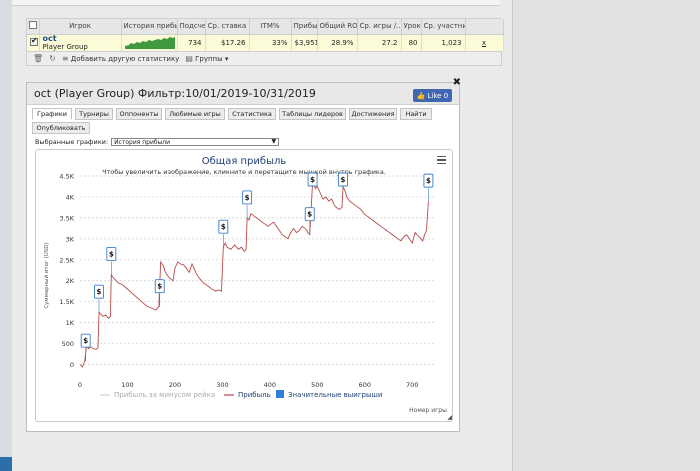  What do you see at coordinates (68, 344) in the screenshot?
I see `y-tick-label: 500` at bounding box center [68, 344].